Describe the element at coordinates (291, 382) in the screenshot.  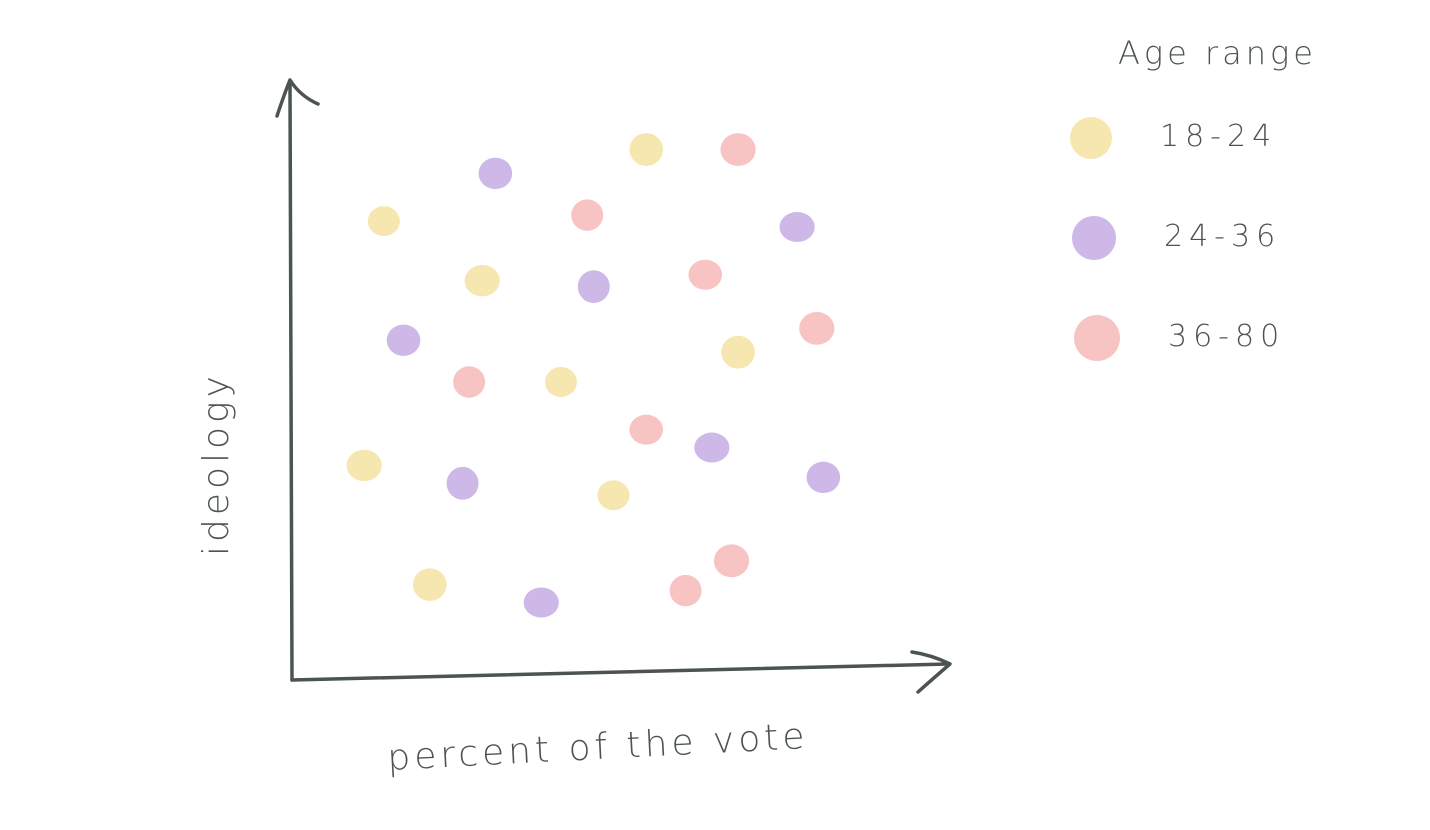
I see `y-axis-line` at that location.